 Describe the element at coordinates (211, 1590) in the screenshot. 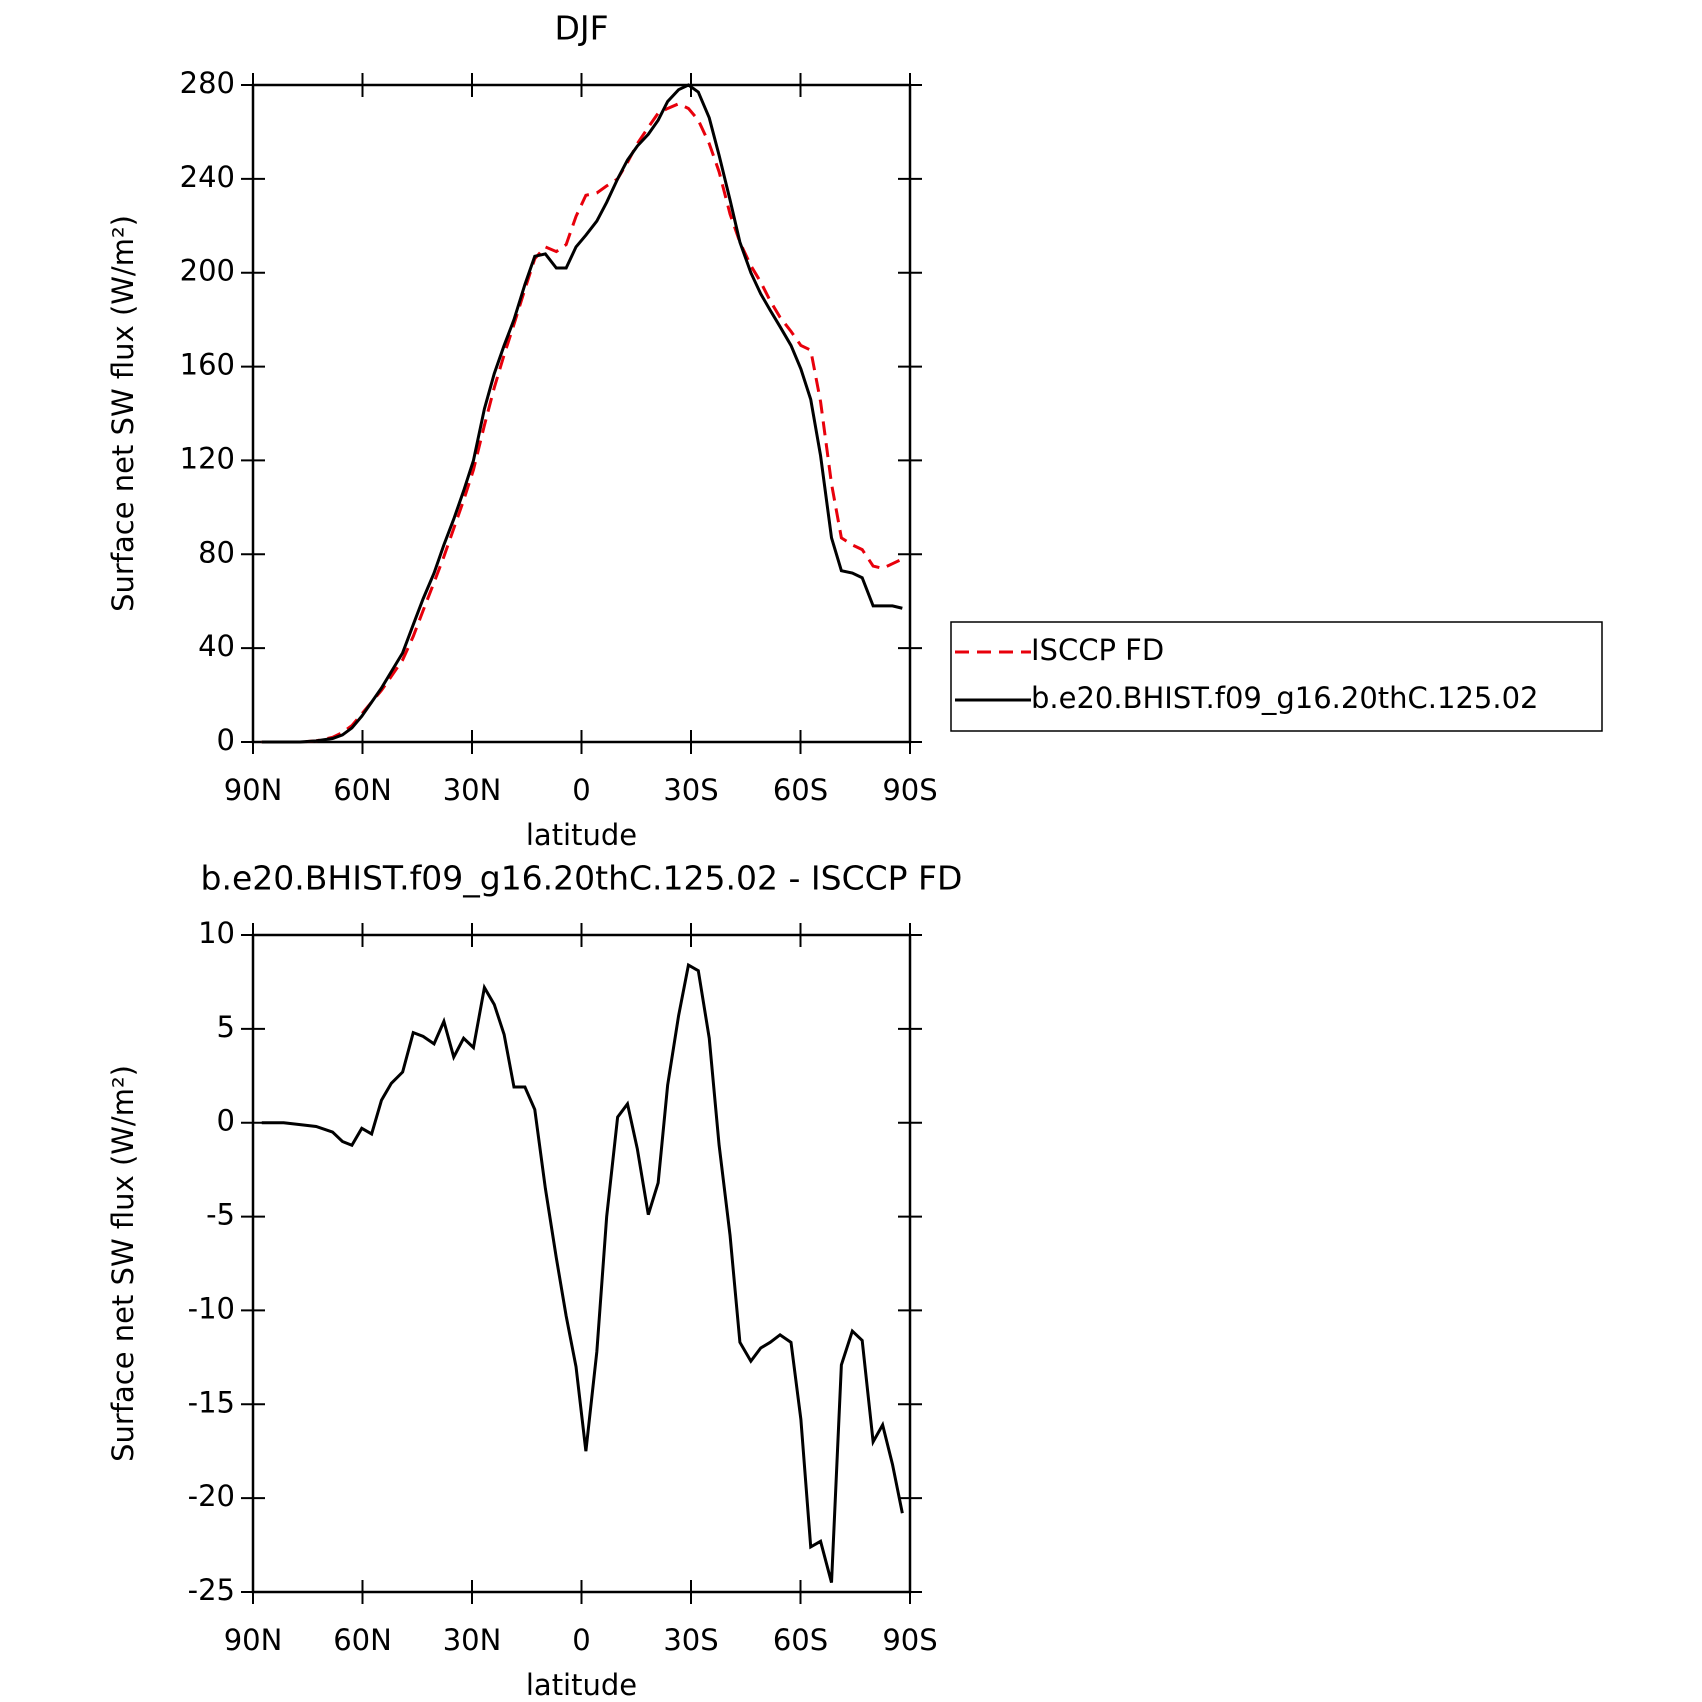

I see `y-tick-label: -25` at that location.